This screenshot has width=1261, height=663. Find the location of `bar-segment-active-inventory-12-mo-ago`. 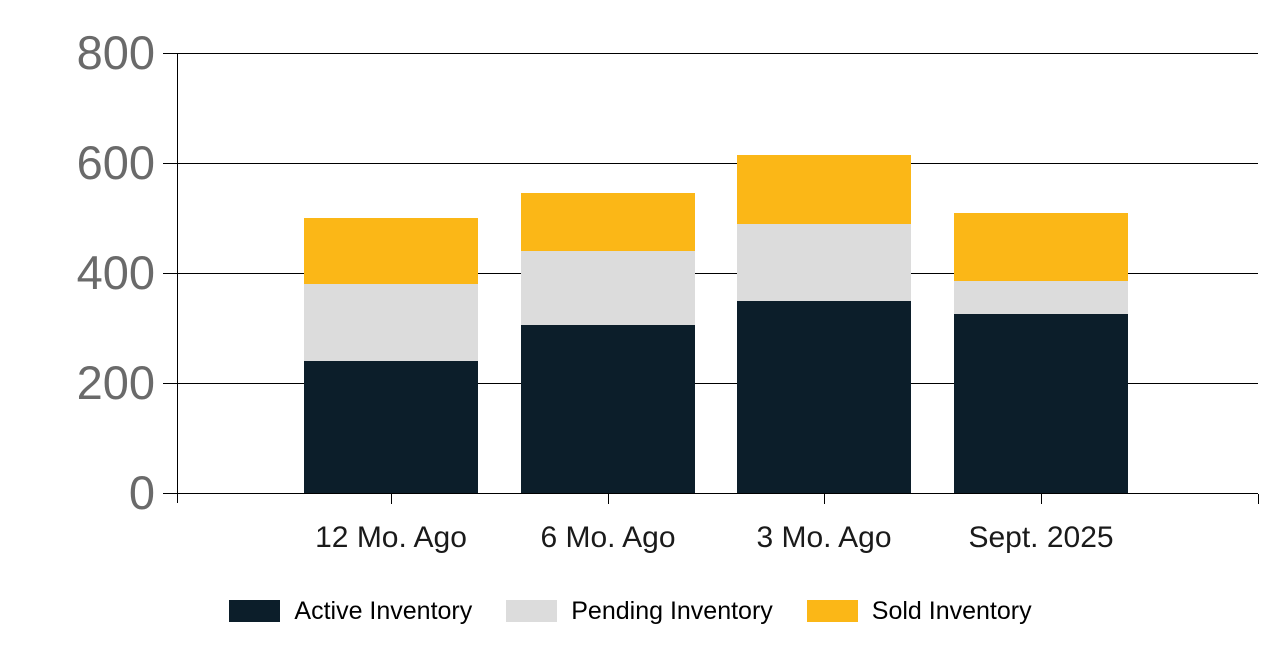

bar-segment-active-inventory-12-mo-ago is located at coordinates (391, 427).